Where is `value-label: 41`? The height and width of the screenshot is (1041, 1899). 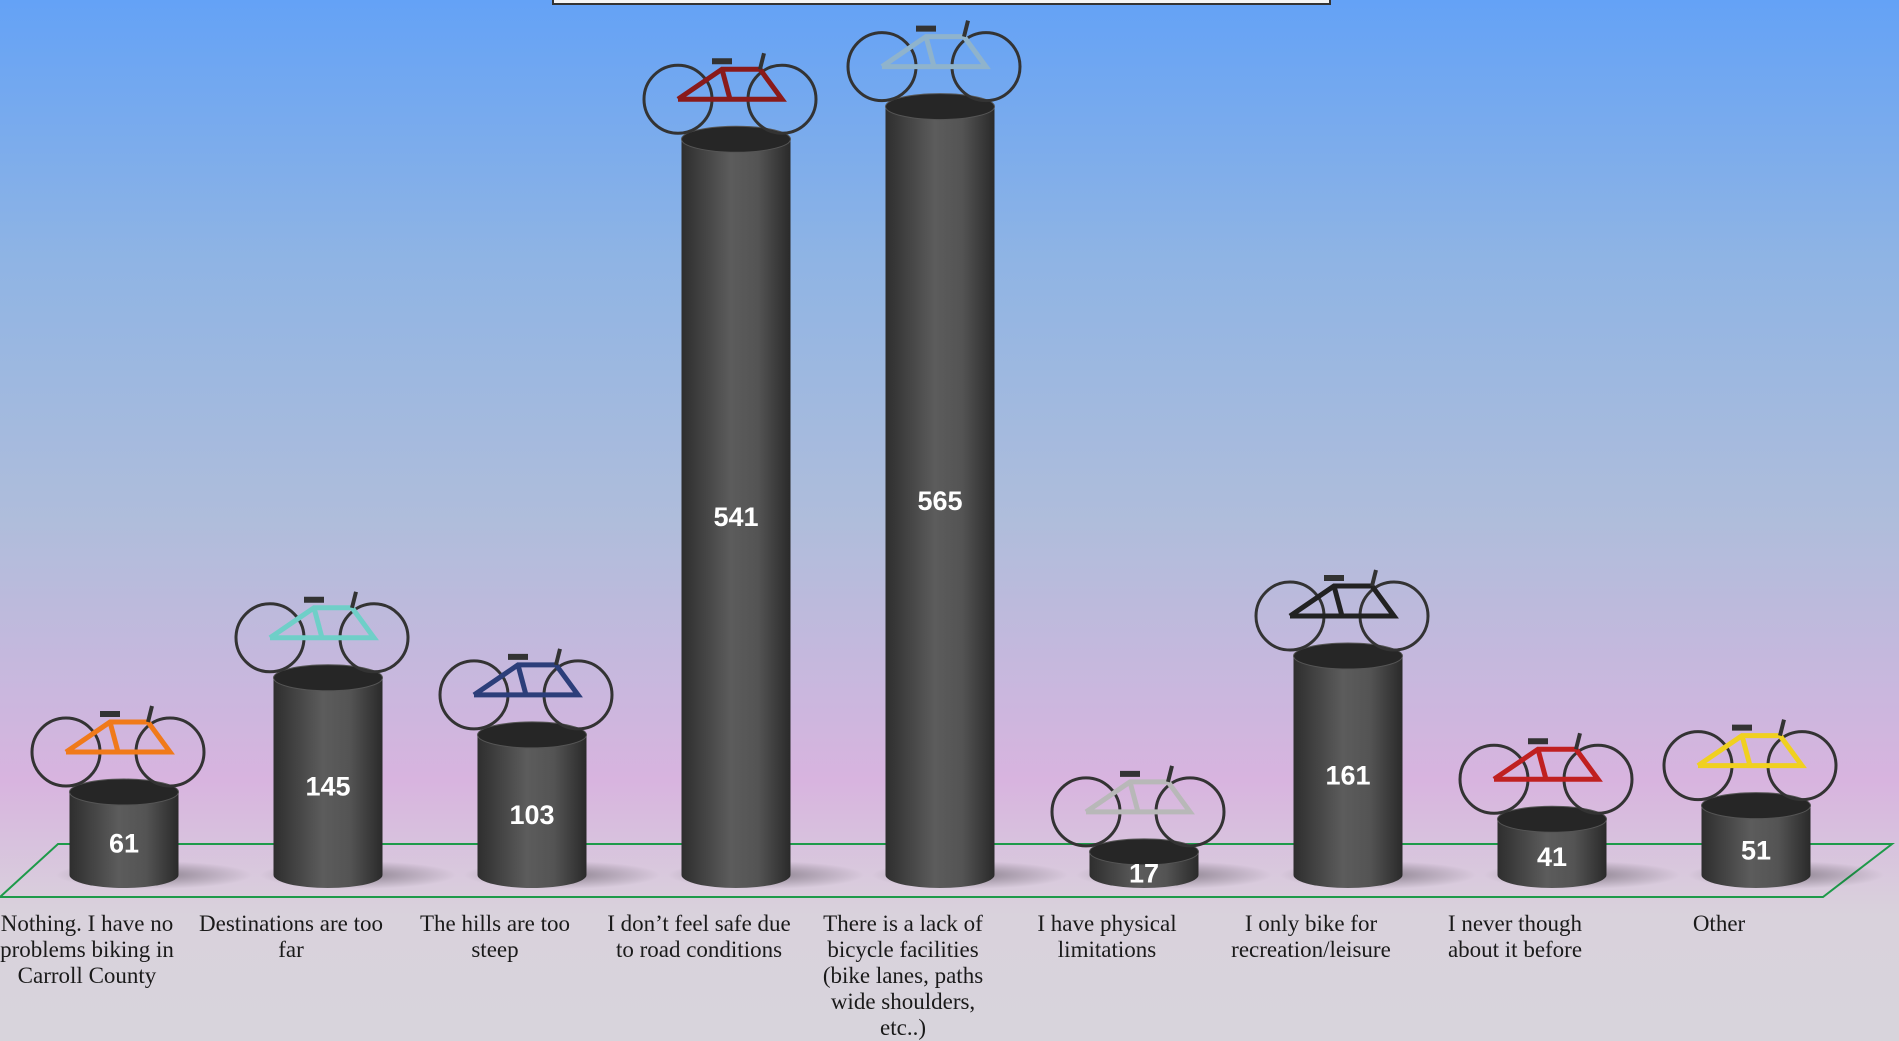
value-label: 41 is located at coordinates (1552, 857).